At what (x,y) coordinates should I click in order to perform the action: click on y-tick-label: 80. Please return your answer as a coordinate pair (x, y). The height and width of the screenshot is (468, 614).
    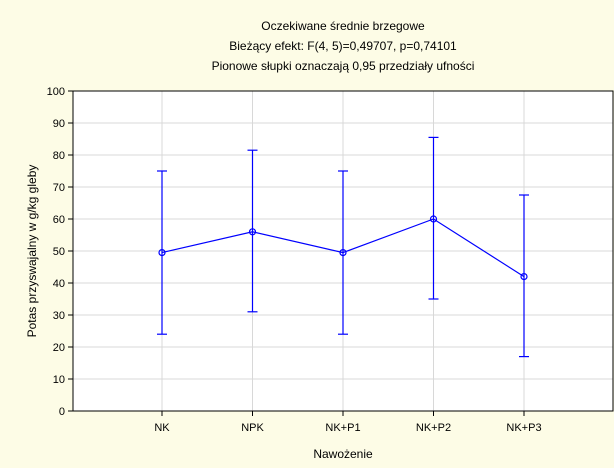
    Looking at the image, I should click on (59, 156).